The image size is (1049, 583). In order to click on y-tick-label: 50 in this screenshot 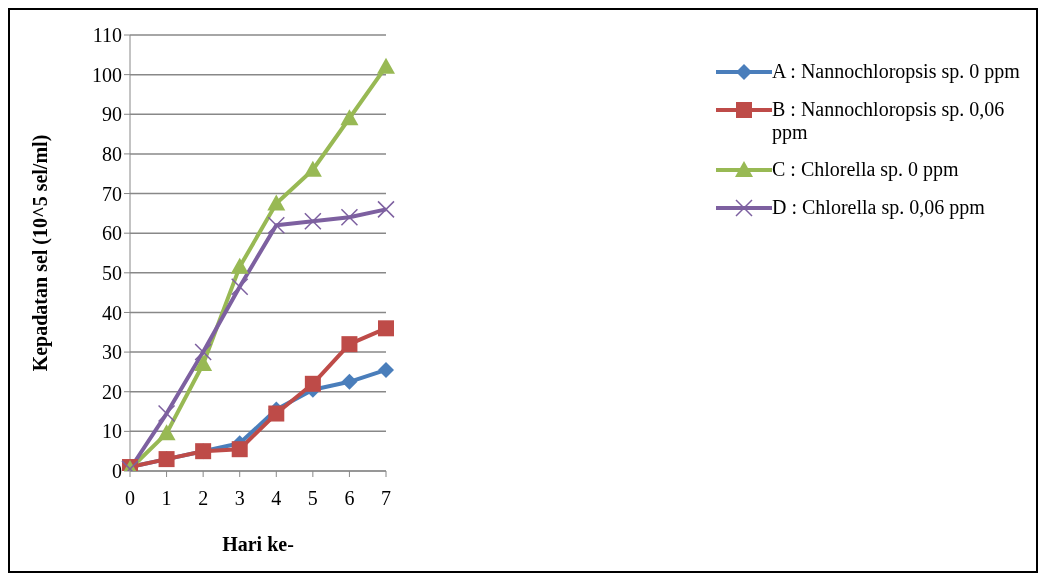, I will do `click(112, 272)`.